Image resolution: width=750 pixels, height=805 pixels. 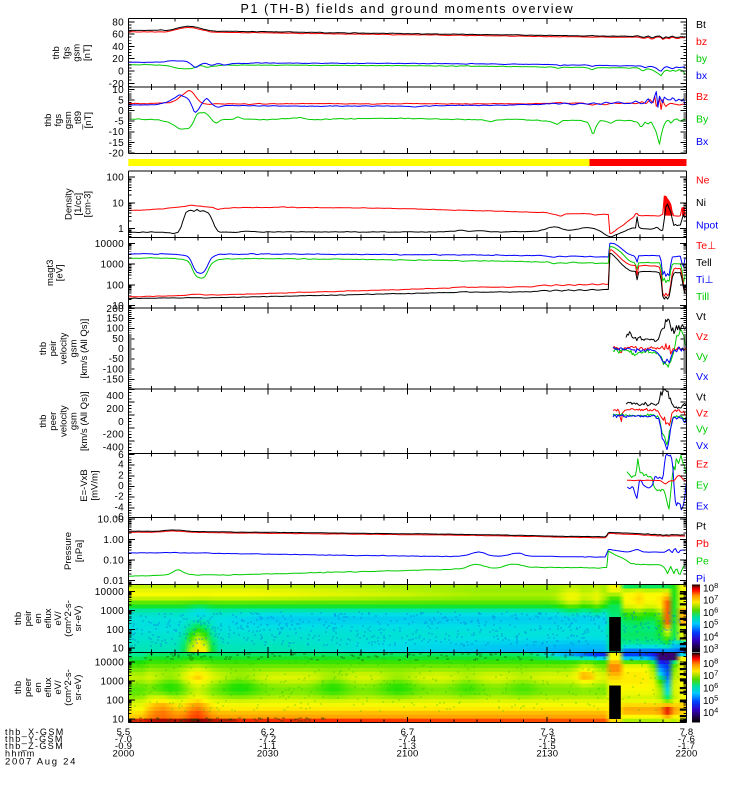 I want to click on svg-text: Vz, so click(x=702, y=414).